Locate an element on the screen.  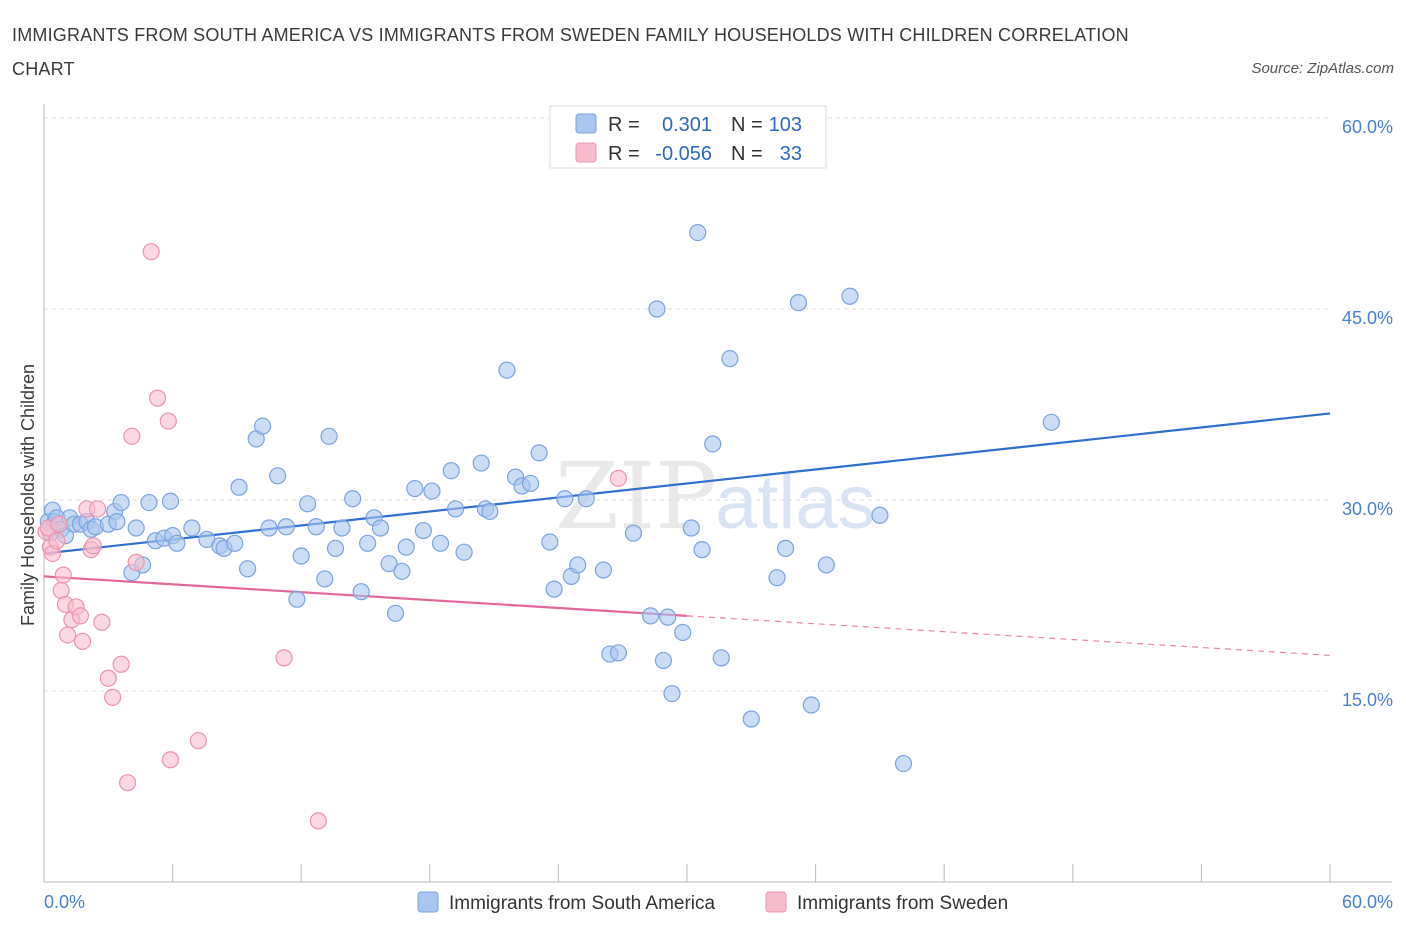
legend-r-value-2: -0.056 is located at coordinates (683, 154).